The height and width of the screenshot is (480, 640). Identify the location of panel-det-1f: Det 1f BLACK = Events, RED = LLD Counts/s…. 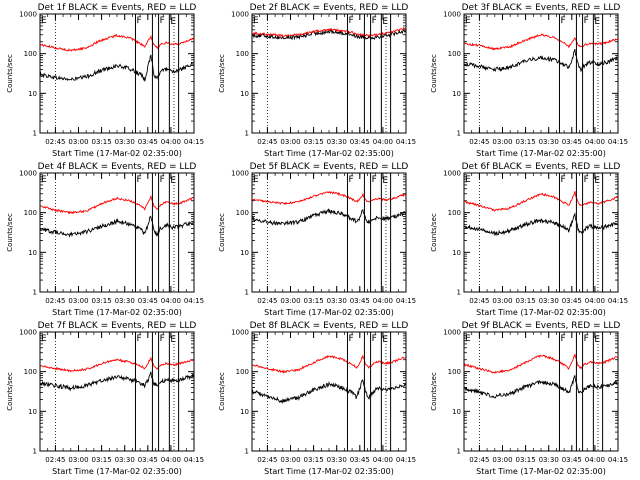
(105, 80).